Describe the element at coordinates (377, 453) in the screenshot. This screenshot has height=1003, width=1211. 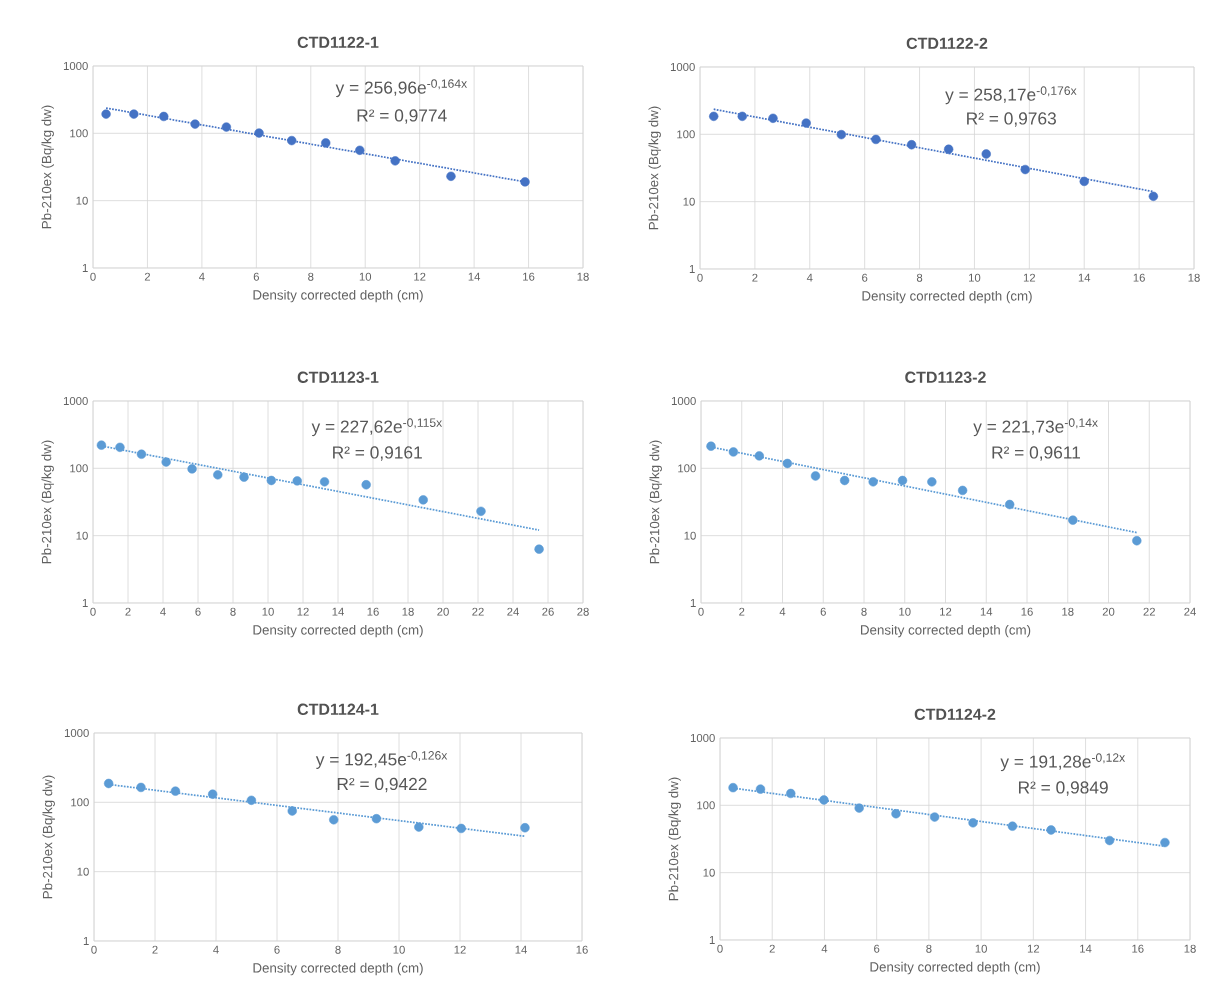
I see `annotation: R² = 0,9161` at that location.